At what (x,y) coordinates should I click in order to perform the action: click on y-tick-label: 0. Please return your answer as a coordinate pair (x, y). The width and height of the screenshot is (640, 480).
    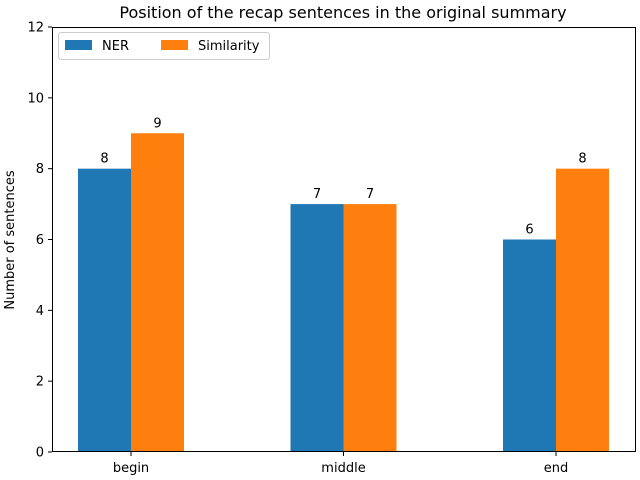
    Looking at the image, I should click on (40, 453).